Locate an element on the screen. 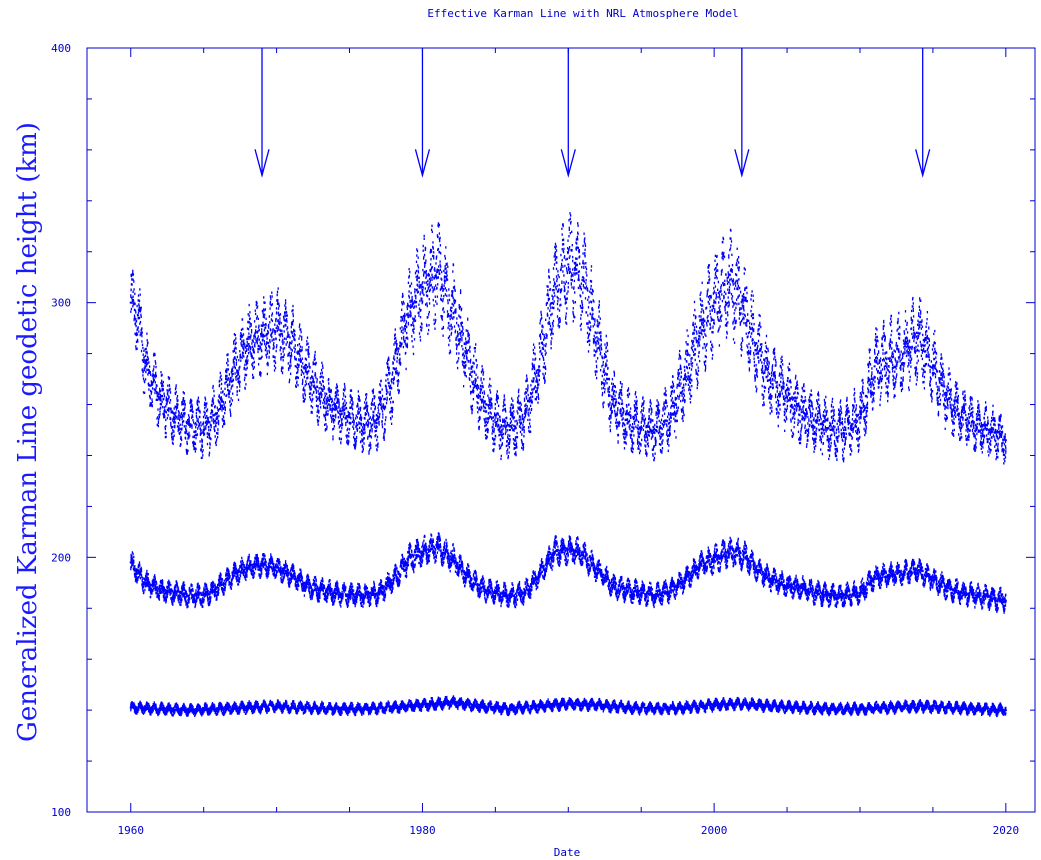 Image resolution: width=1041 pixels, height=860 pixels. y-axis-tick-labels: 100 200 300 400 is located at coordinates (61, 430).